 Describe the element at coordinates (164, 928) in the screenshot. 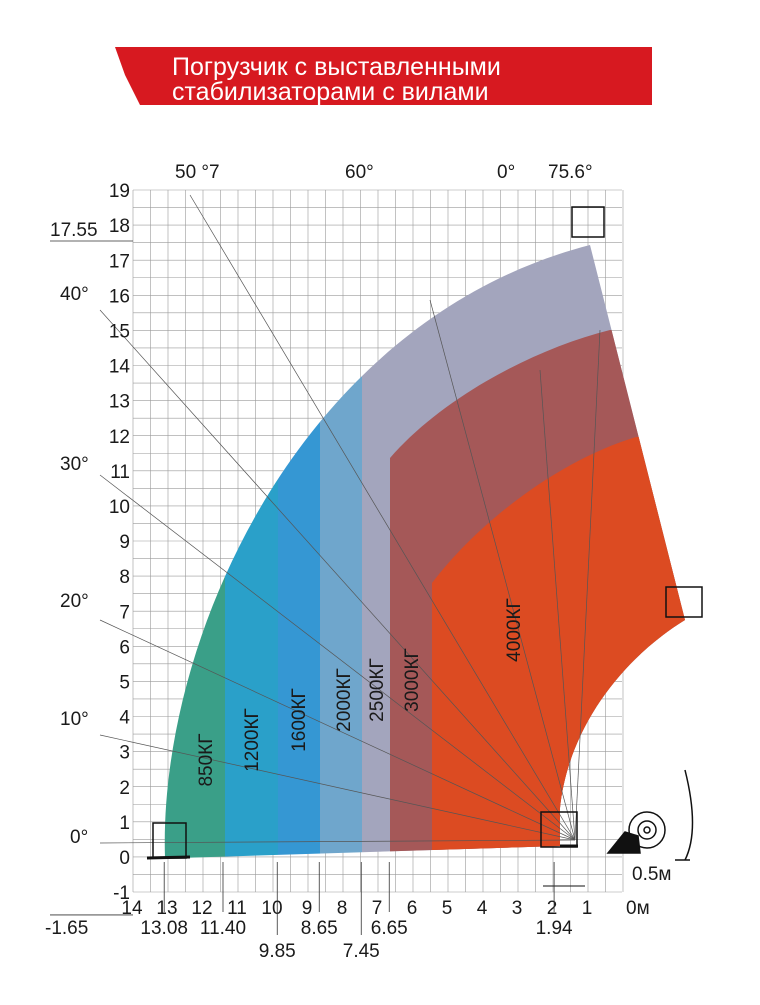

I see `x-marker-label: 13.08` at that location.